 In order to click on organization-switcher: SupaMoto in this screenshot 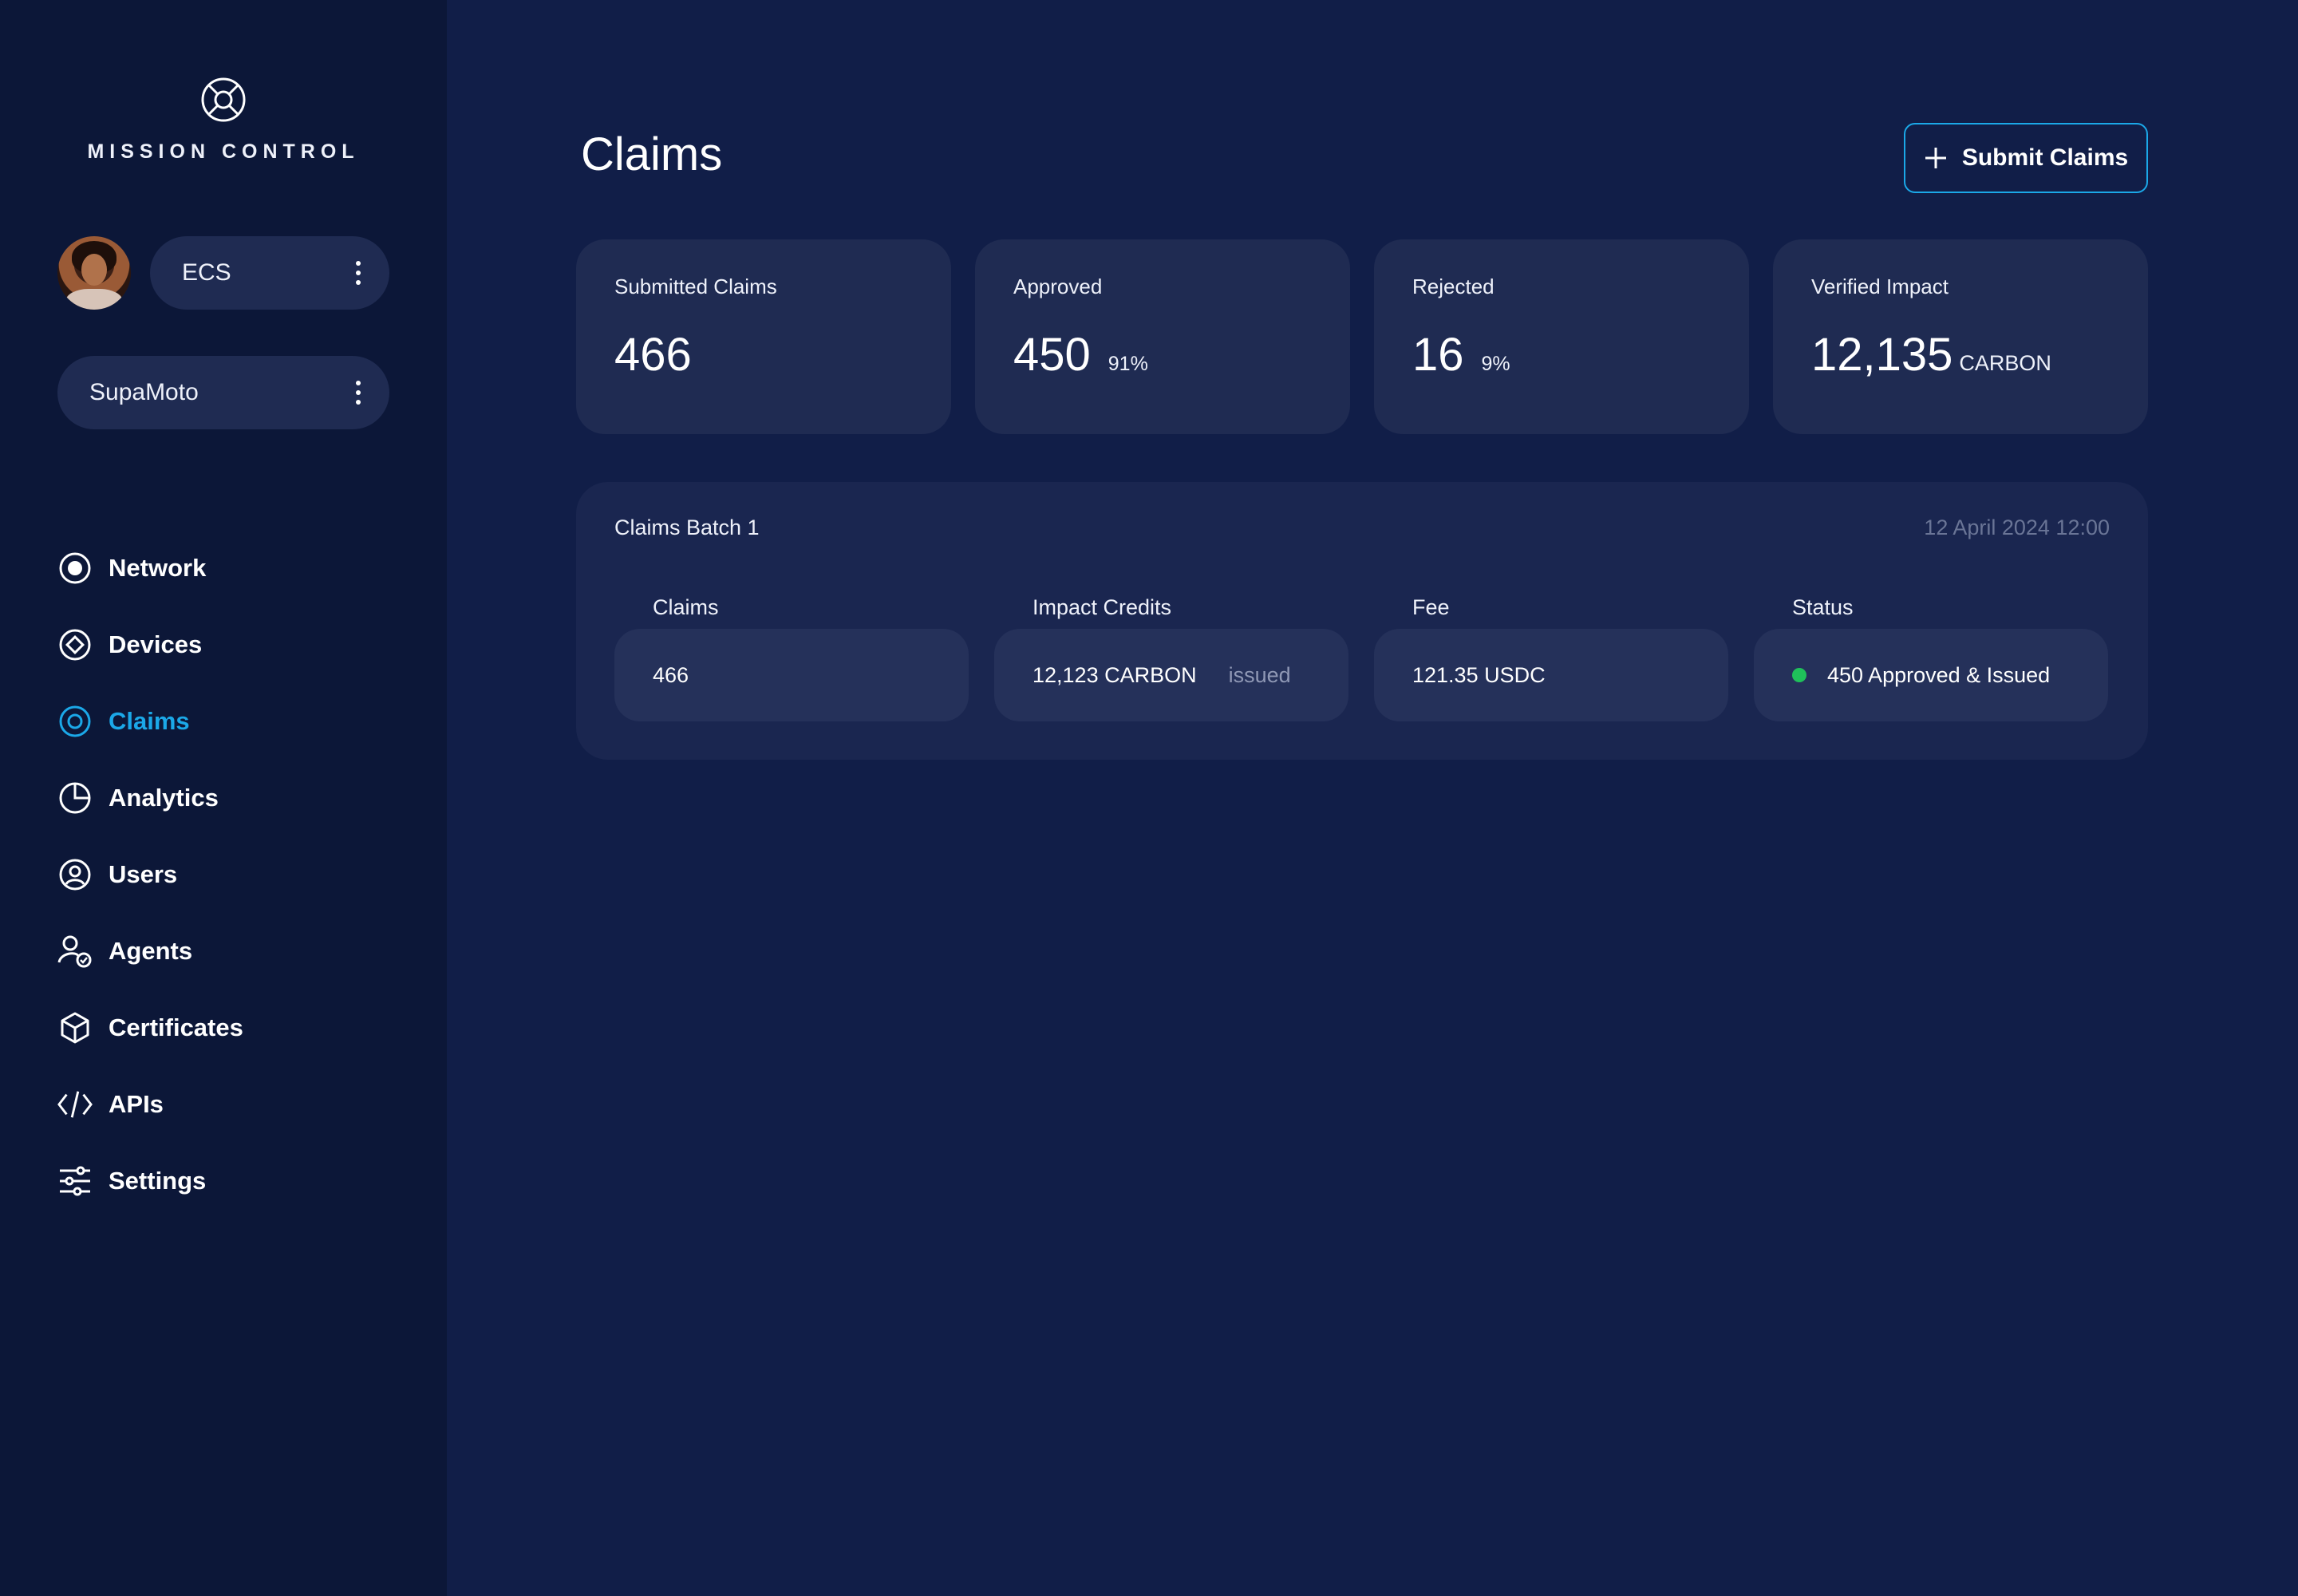, I will do `click(223, 392)`.